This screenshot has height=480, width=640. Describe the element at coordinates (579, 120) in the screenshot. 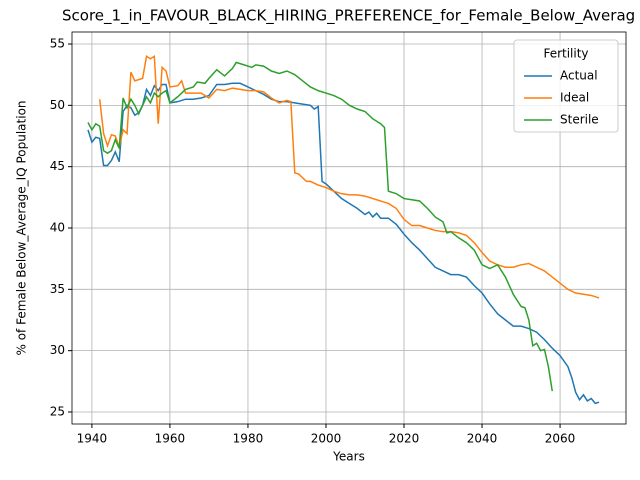

I see `legend-label: Sterile` at that location.